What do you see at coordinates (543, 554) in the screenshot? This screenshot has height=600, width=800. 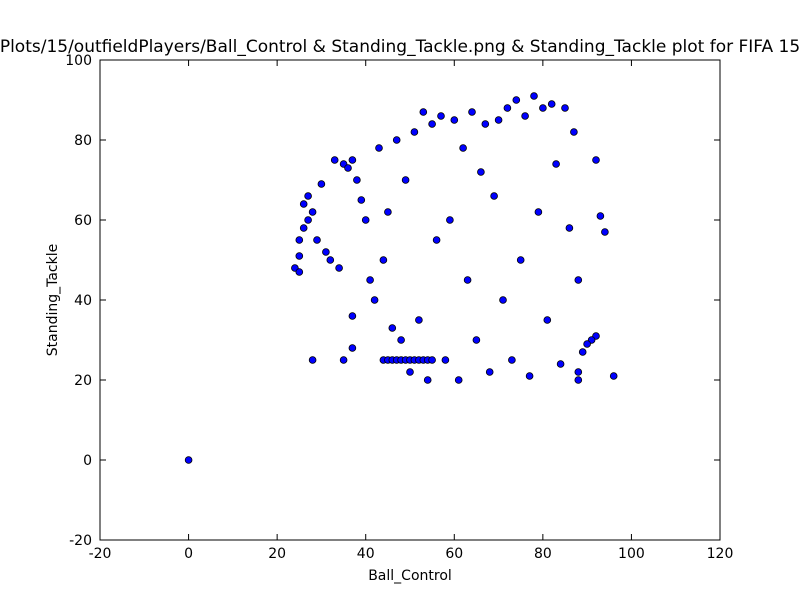 I see `x-tick-label: 80` at bounding box center [543, 554].